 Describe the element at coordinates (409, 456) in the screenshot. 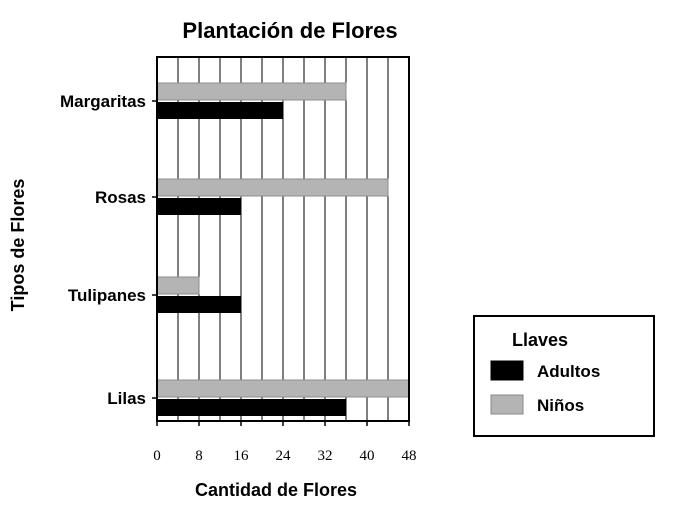

I see `x-tick-label: 48` at that location.